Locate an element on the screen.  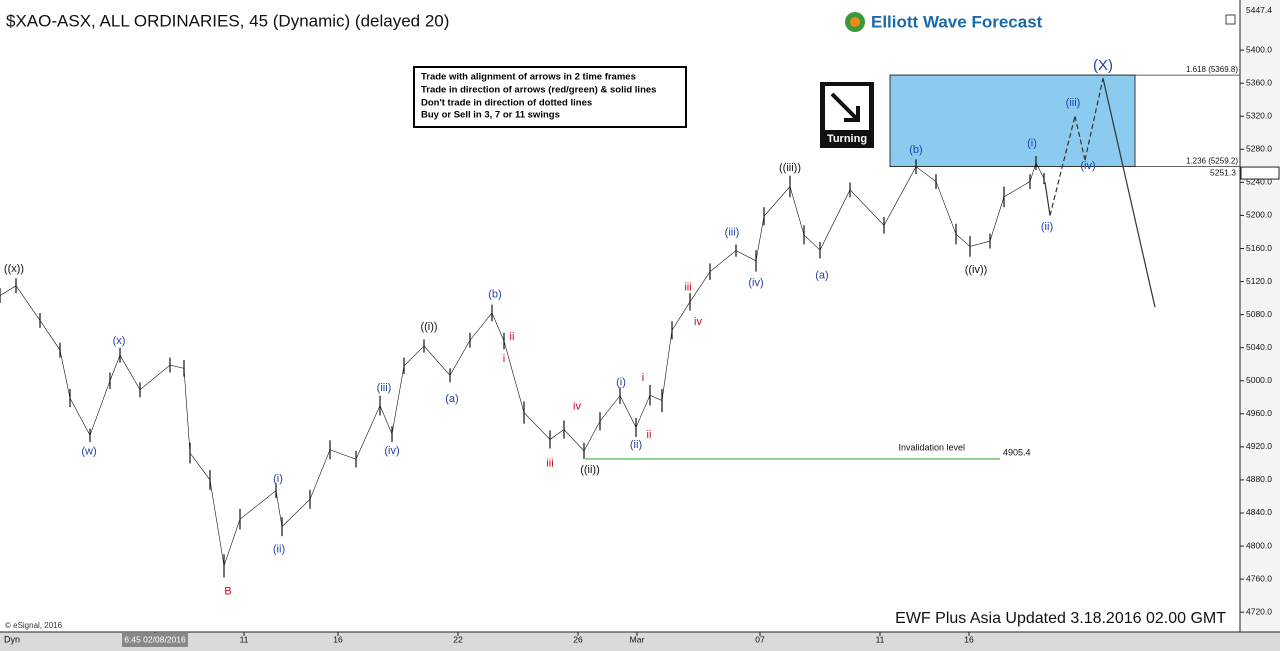
x-cursor-box is located at coordinates (155, 640).